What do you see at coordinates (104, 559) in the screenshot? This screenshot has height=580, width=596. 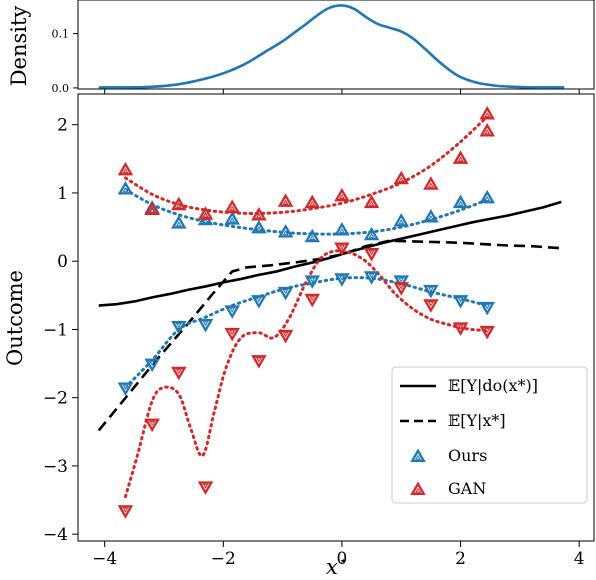 I see `outcome-xtick-label: −4` at bounding box center [104, 559].